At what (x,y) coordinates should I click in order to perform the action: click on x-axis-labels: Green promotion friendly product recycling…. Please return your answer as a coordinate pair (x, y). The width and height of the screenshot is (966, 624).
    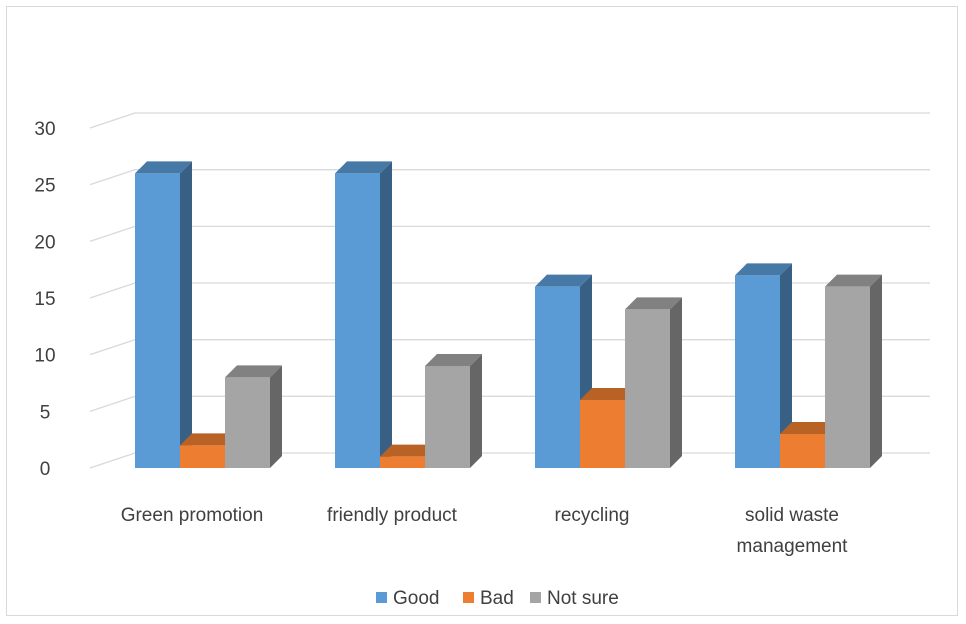
    Looking at the image, I should click on (484, 531).